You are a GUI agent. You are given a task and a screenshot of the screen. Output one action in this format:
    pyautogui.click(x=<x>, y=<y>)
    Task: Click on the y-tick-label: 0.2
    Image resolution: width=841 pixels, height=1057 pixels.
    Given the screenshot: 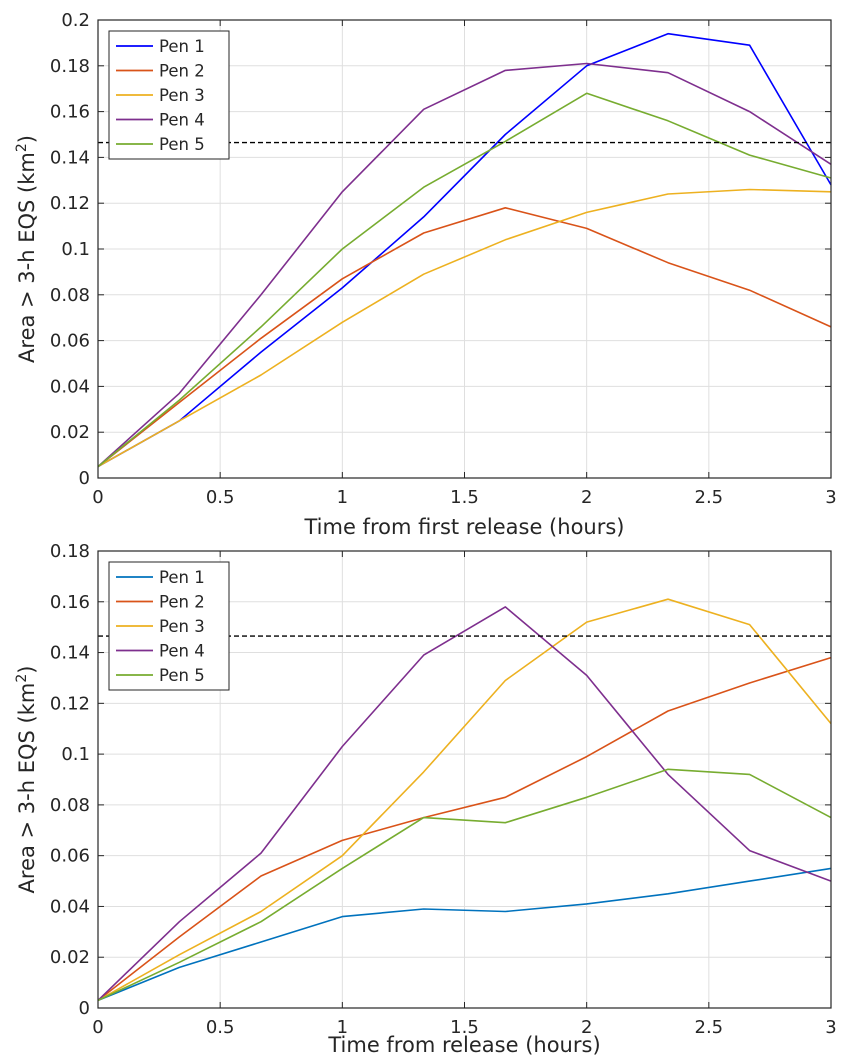 What is the action you would take?
    pyautogui.click(x=75, y=20)
    